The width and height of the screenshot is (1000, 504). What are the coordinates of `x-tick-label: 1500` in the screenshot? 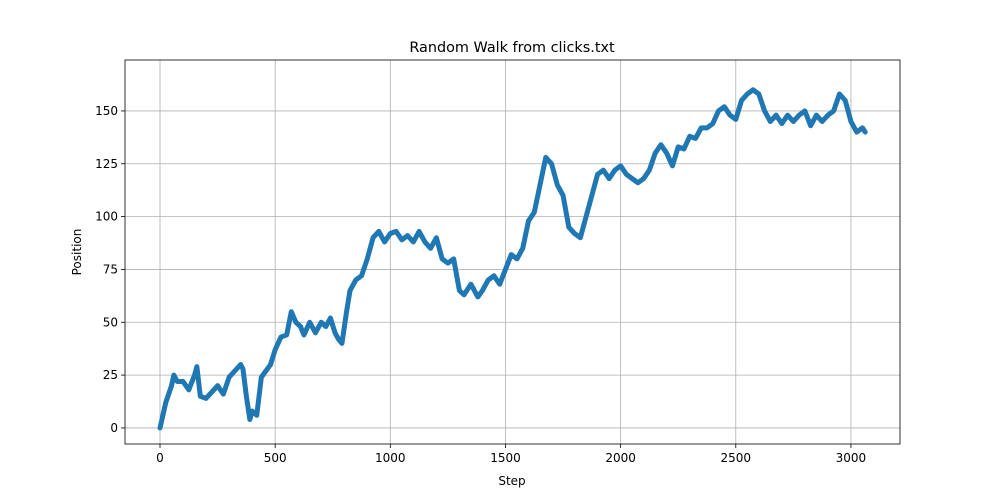 It's located at (505, 458).